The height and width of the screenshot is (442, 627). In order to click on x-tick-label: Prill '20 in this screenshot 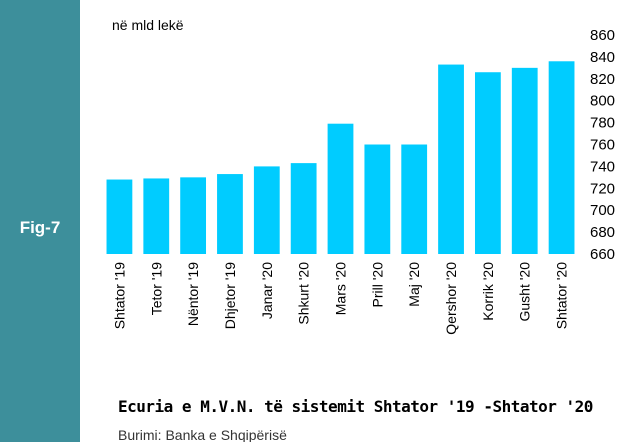, I will do `click(377, 285)`.